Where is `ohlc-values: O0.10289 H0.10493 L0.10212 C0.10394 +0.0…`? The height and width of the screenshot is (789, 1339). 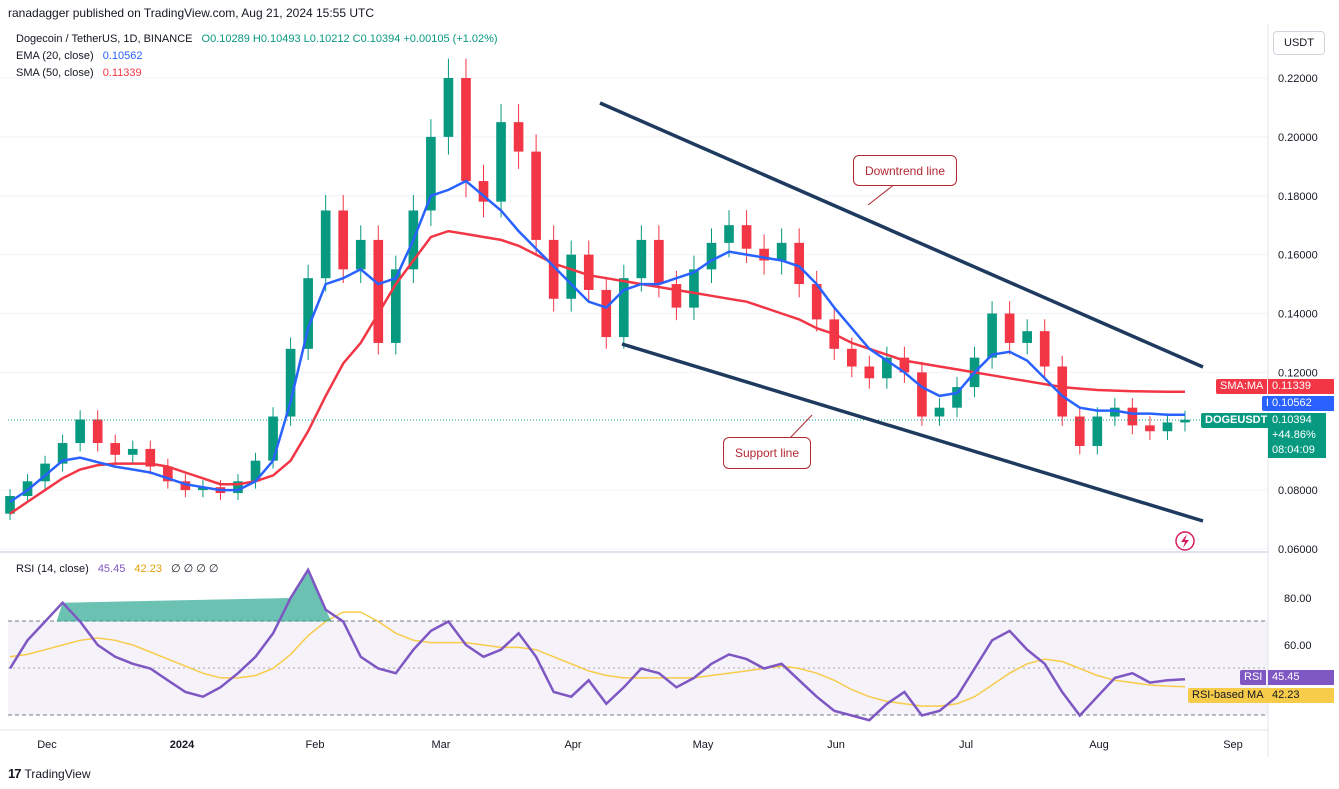
ohlc-values: O0.10289 H0.10493 L0.10212 C0.10394 +0.0… is located at coordinates (349, 39).